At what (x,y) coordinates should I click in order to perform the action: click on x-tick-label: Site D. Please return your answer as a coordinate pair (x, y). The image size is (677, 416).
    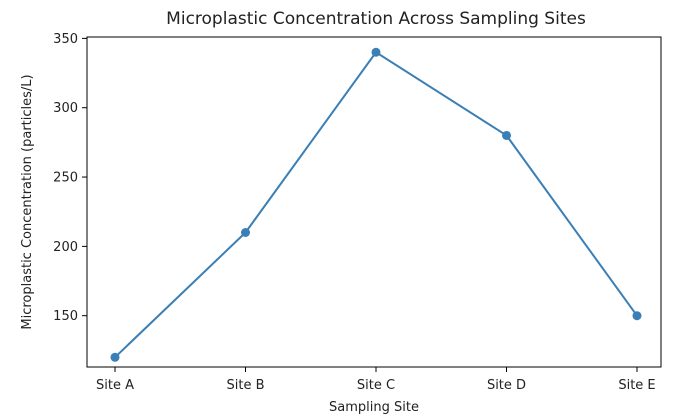
    Looking at the image, I should click on (506, 385).